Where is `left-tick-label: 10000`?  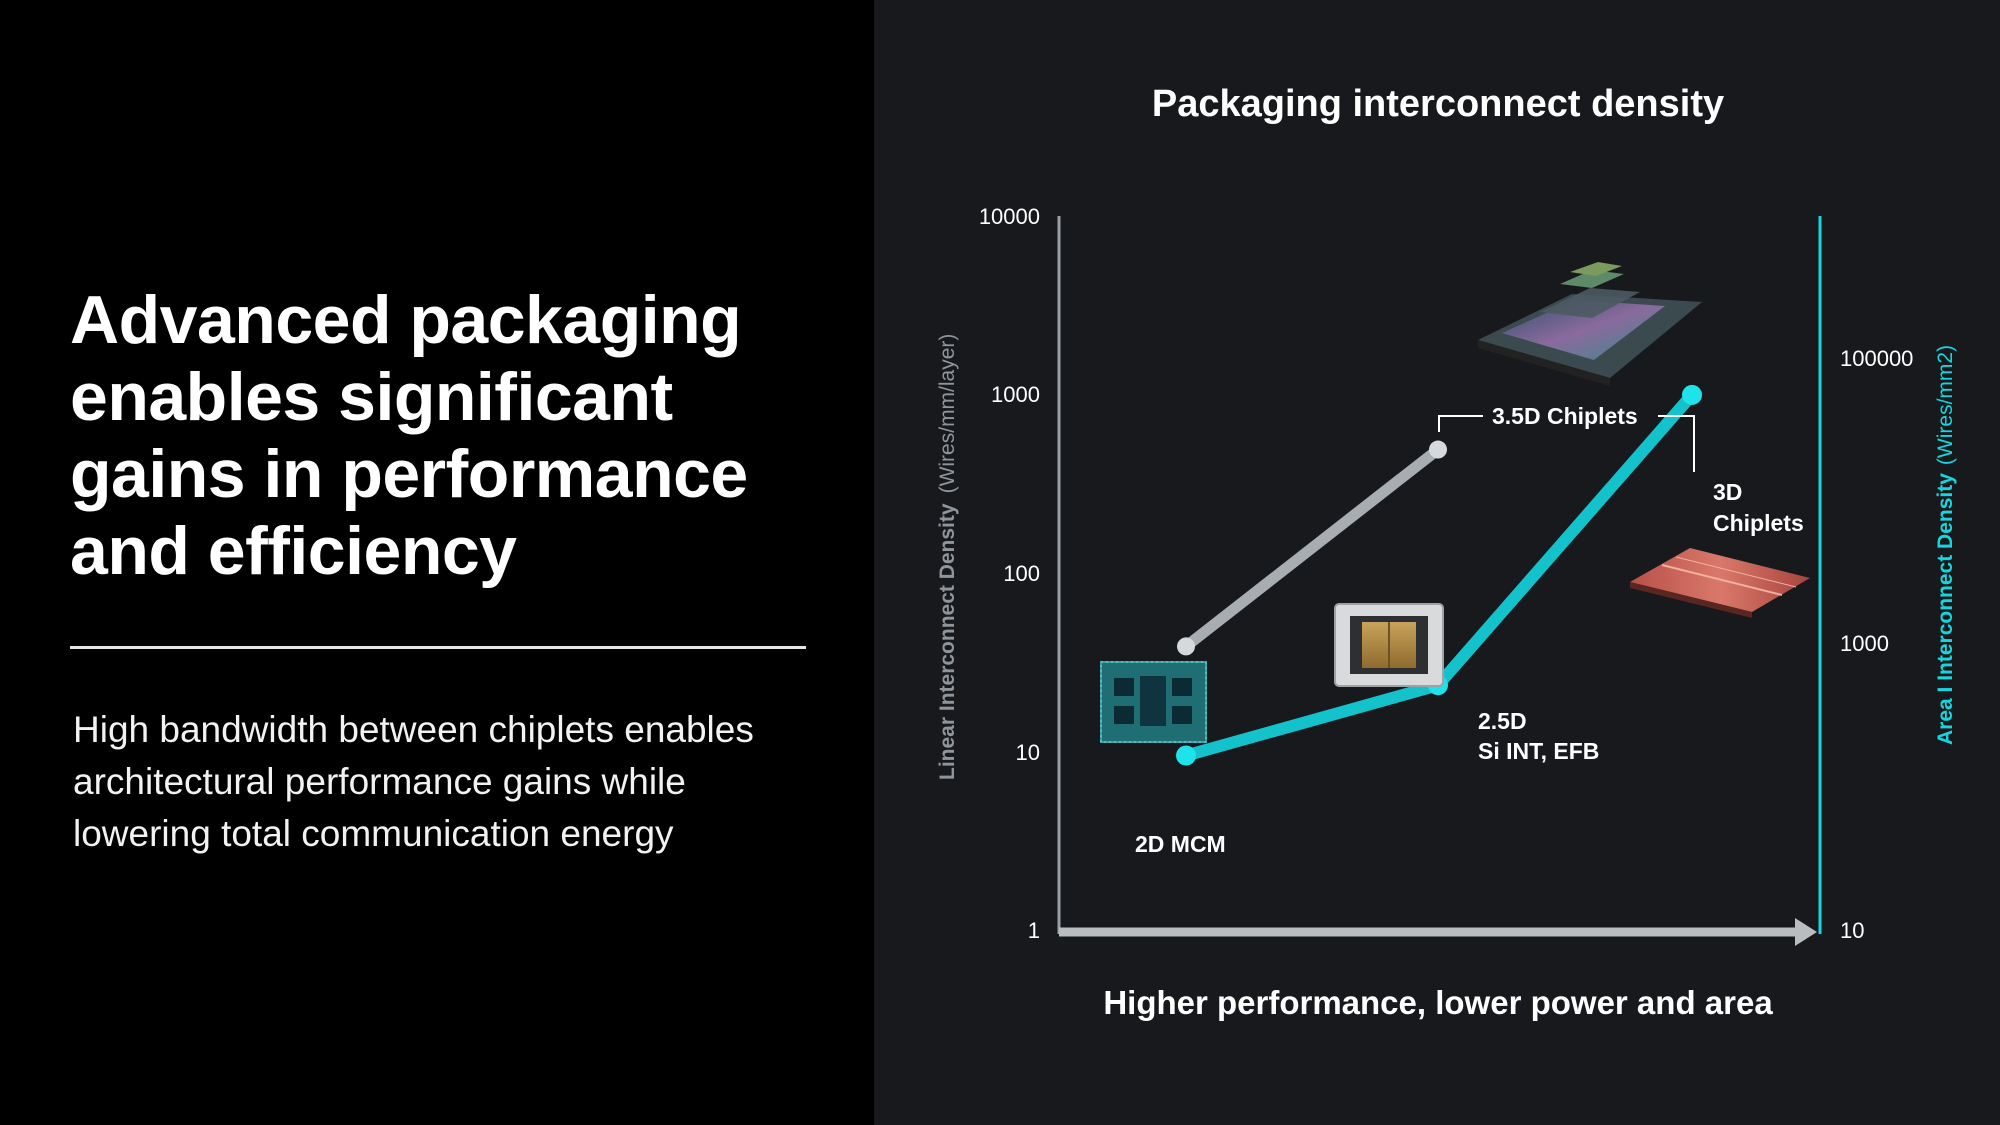 left-tick-label: 10000 is located at coordinates (1009, 216).